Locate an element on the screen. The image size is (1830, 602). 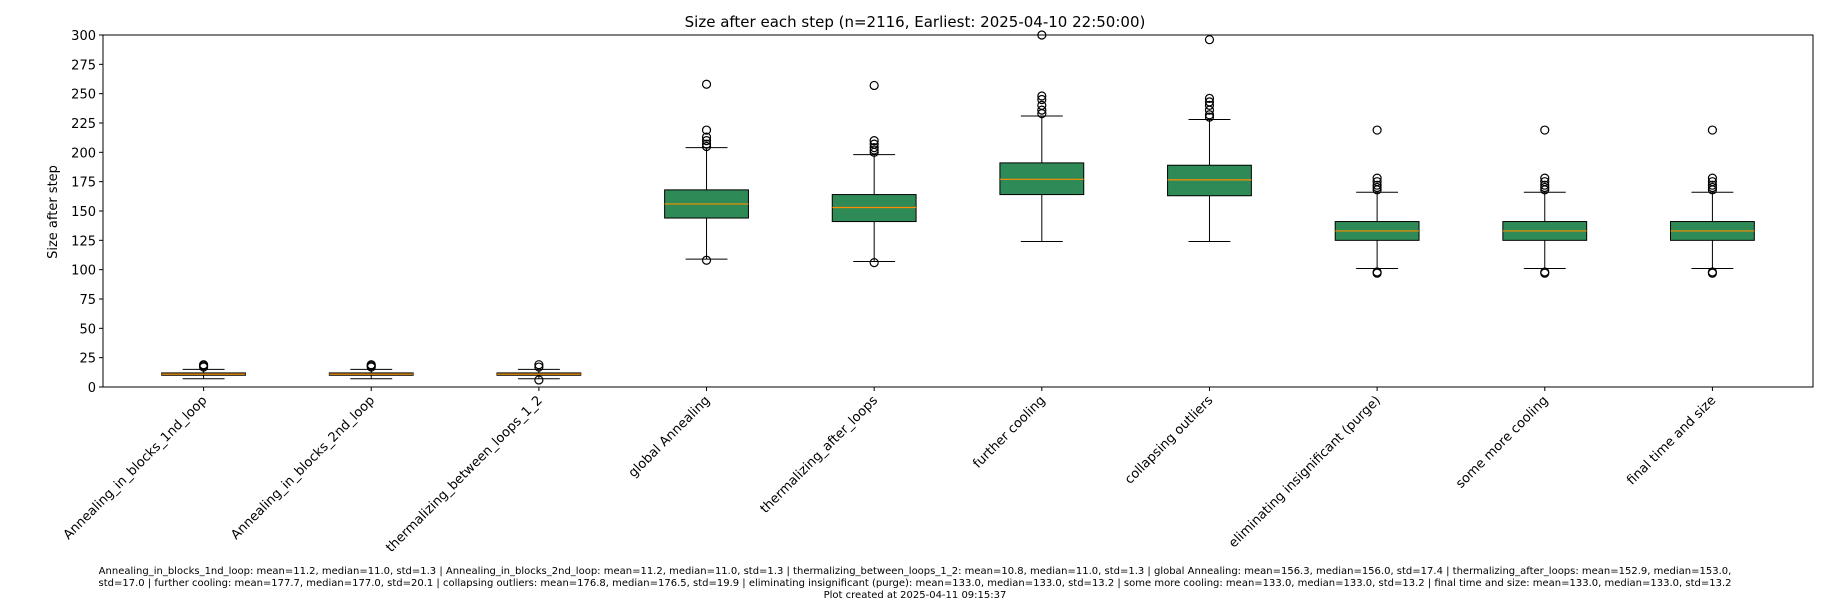
y-tick-label: 100 is located at coordinates (83, 271).